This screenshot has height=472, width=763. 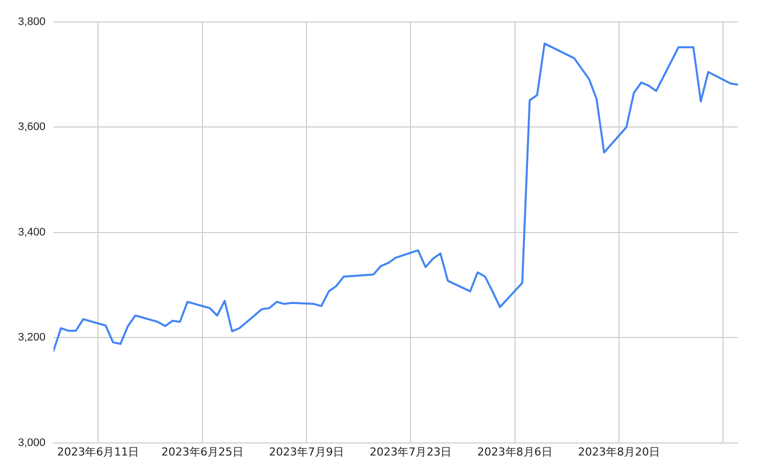 I want to click on y-tick-label: 3,400, so click(x=32, y=232).